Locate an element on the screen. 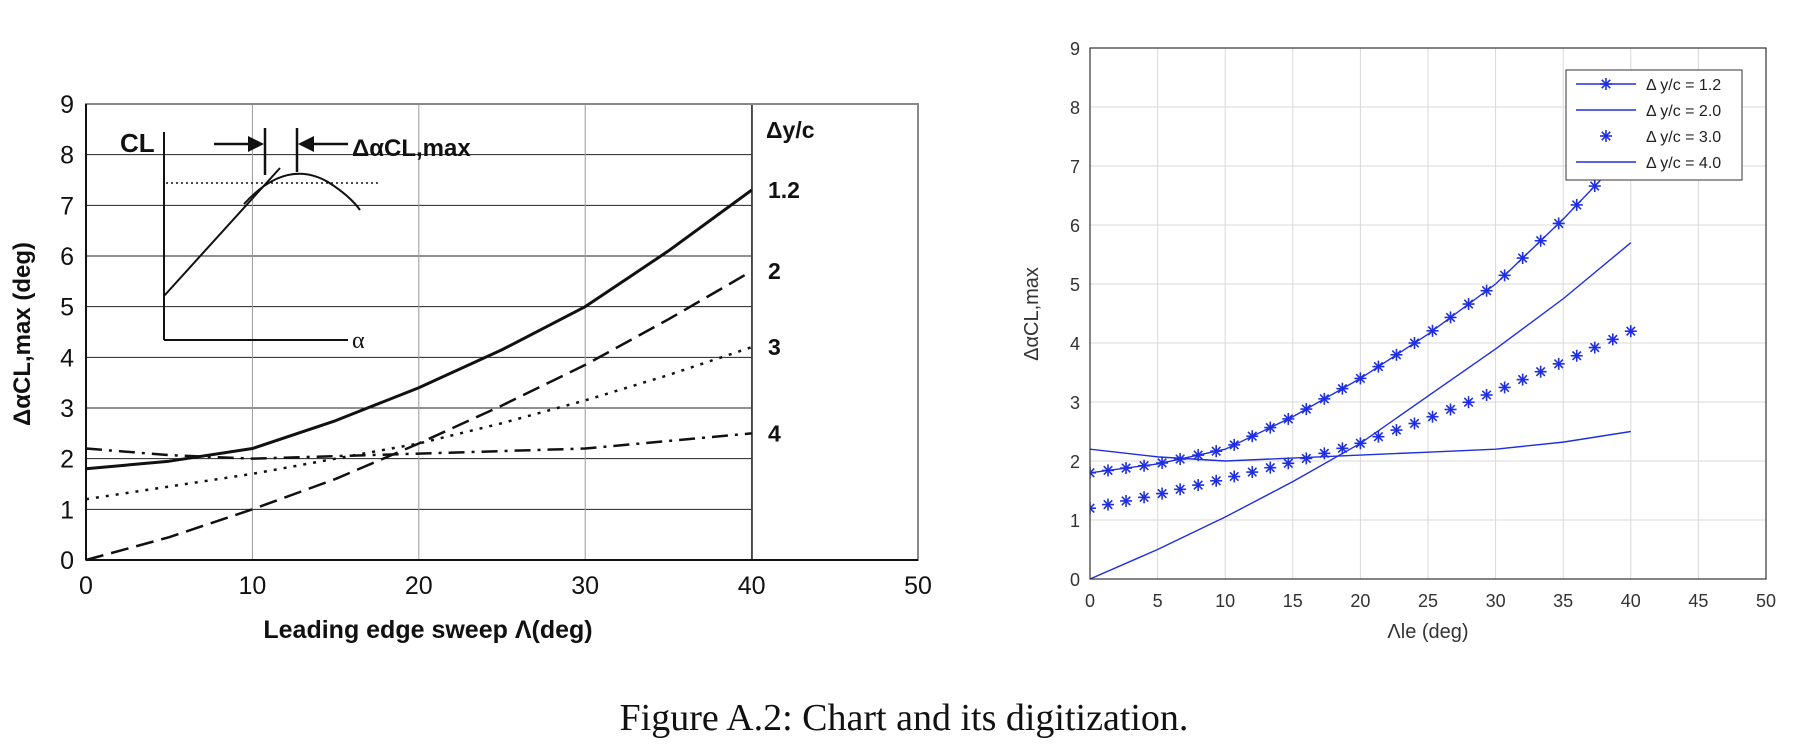 Image resolution: width=1808 pixels, height=756 pixels. right-y-tick-label: 6 is located at coordinates (1075, 226).